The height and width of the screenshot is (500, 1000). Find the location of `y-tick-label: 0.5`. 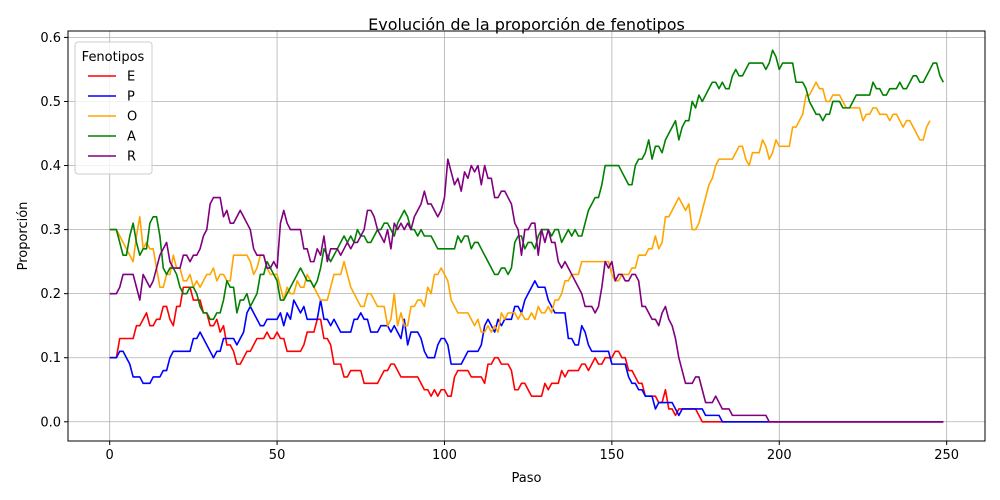

y-tick-label: 0.5 is located at coordinates (50, 102).